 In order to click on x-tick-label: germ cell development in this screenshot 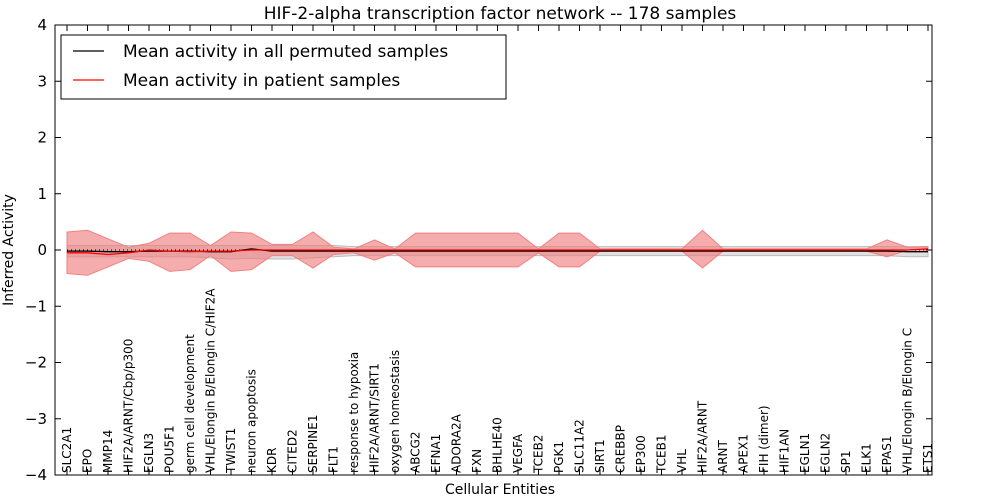, I will do `click(190, 403)`.